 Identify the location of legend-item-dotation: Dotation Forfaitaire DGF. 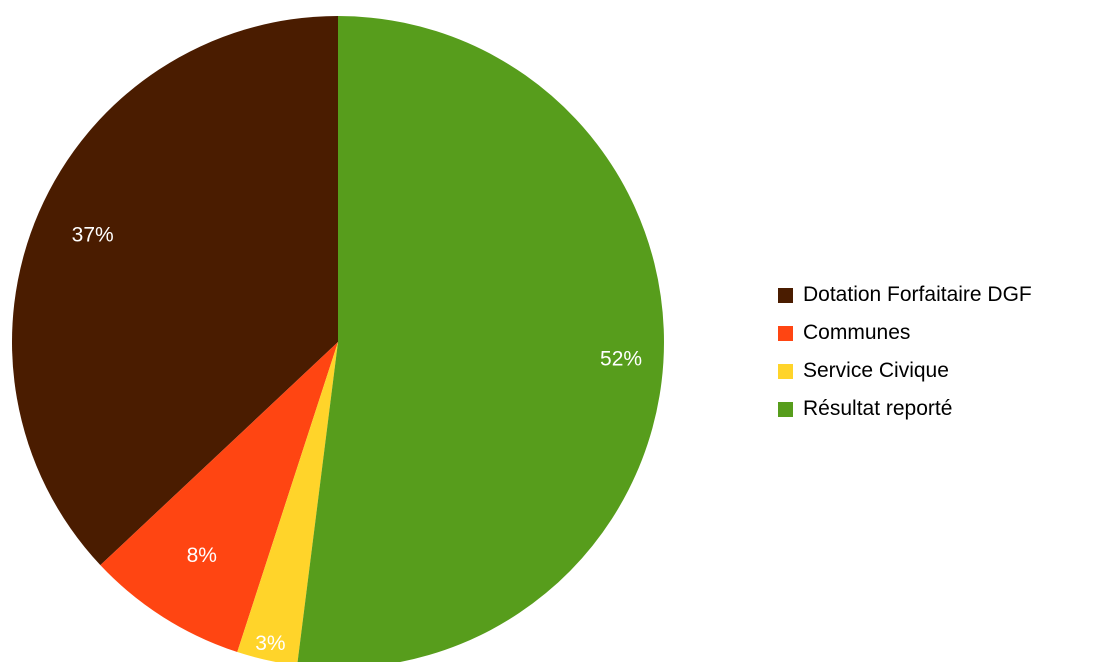
(905, 295).